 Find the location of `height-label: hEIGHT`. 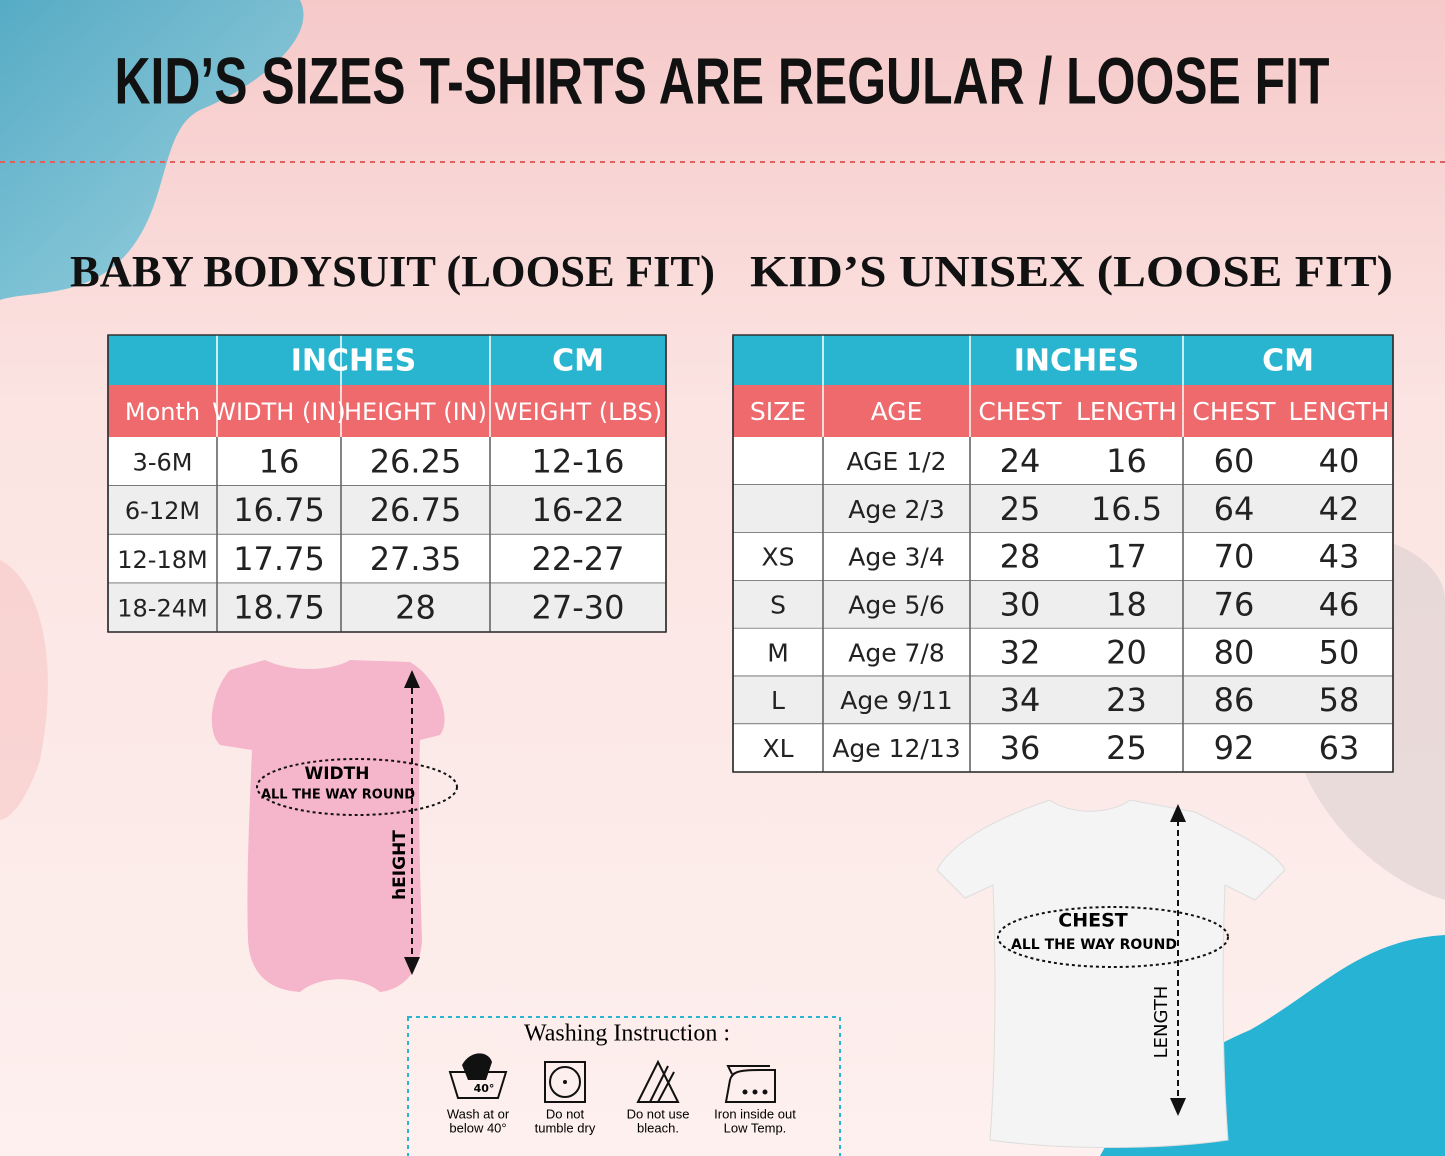

height-label: hEIGHT is located at coordinates (400, 865).